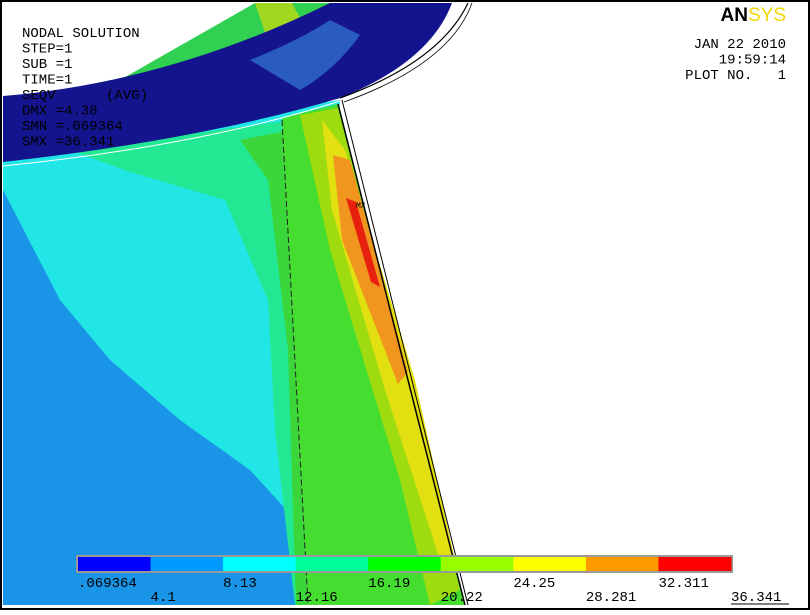  Describe the element at coordinates (47, 81) in the screenshot. I see `header-line: TIME=1` at that location.